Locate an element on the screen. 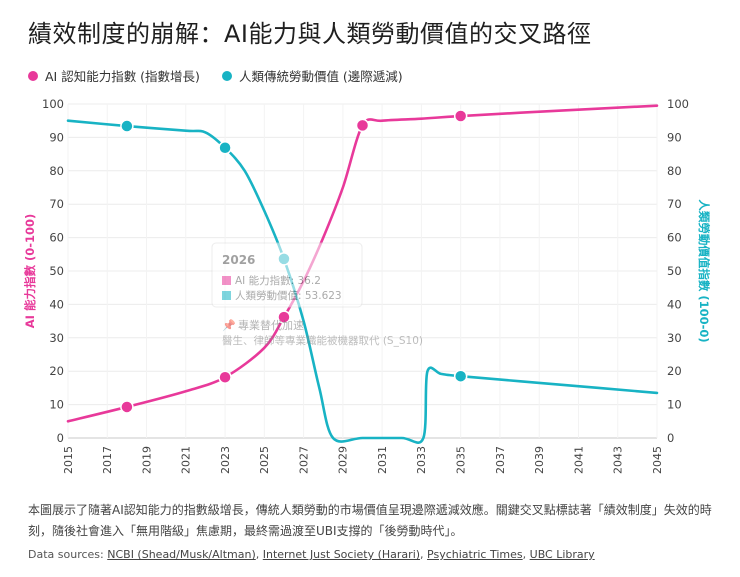 This screenshot has height=577, width=740. y-tick-label-right: 90 is located at coordinates (674, 137).